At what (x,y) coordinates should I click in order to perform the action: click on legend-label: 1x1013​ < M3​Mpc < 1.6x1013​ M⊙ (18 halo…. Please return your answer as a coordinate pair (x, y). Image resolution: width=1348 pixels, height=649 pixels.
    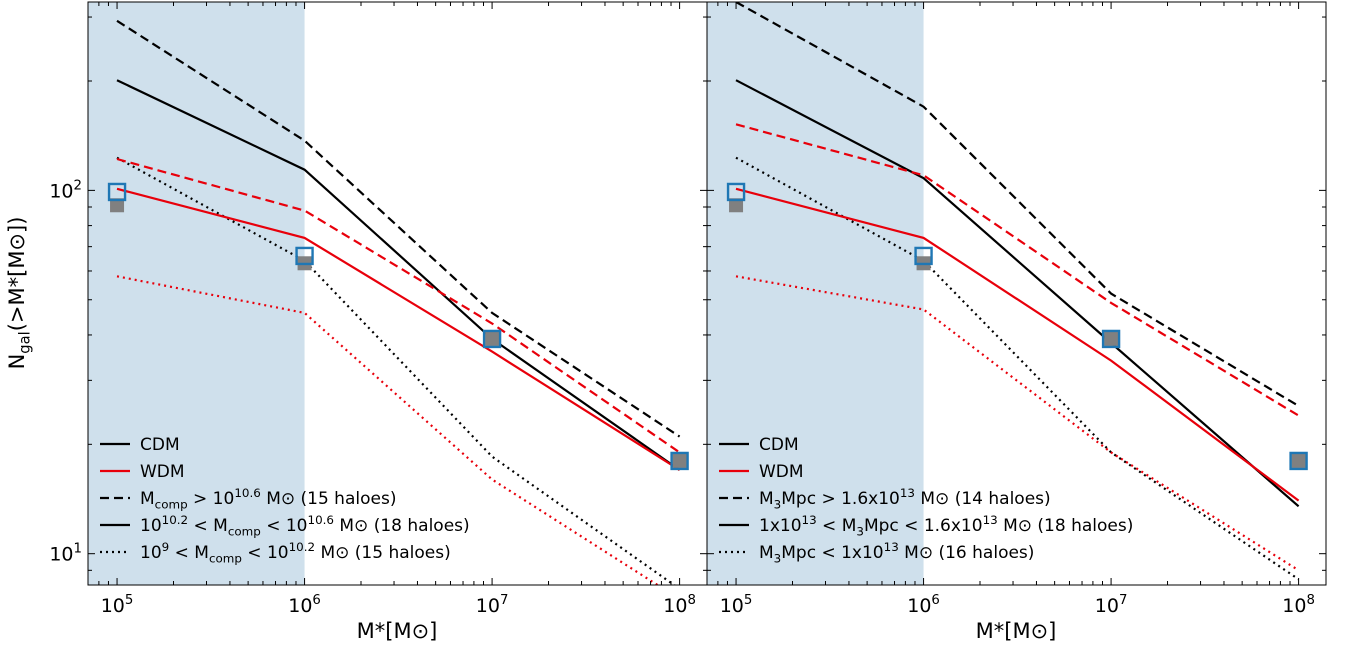
    Looking at the image, I should click on (946, 525).